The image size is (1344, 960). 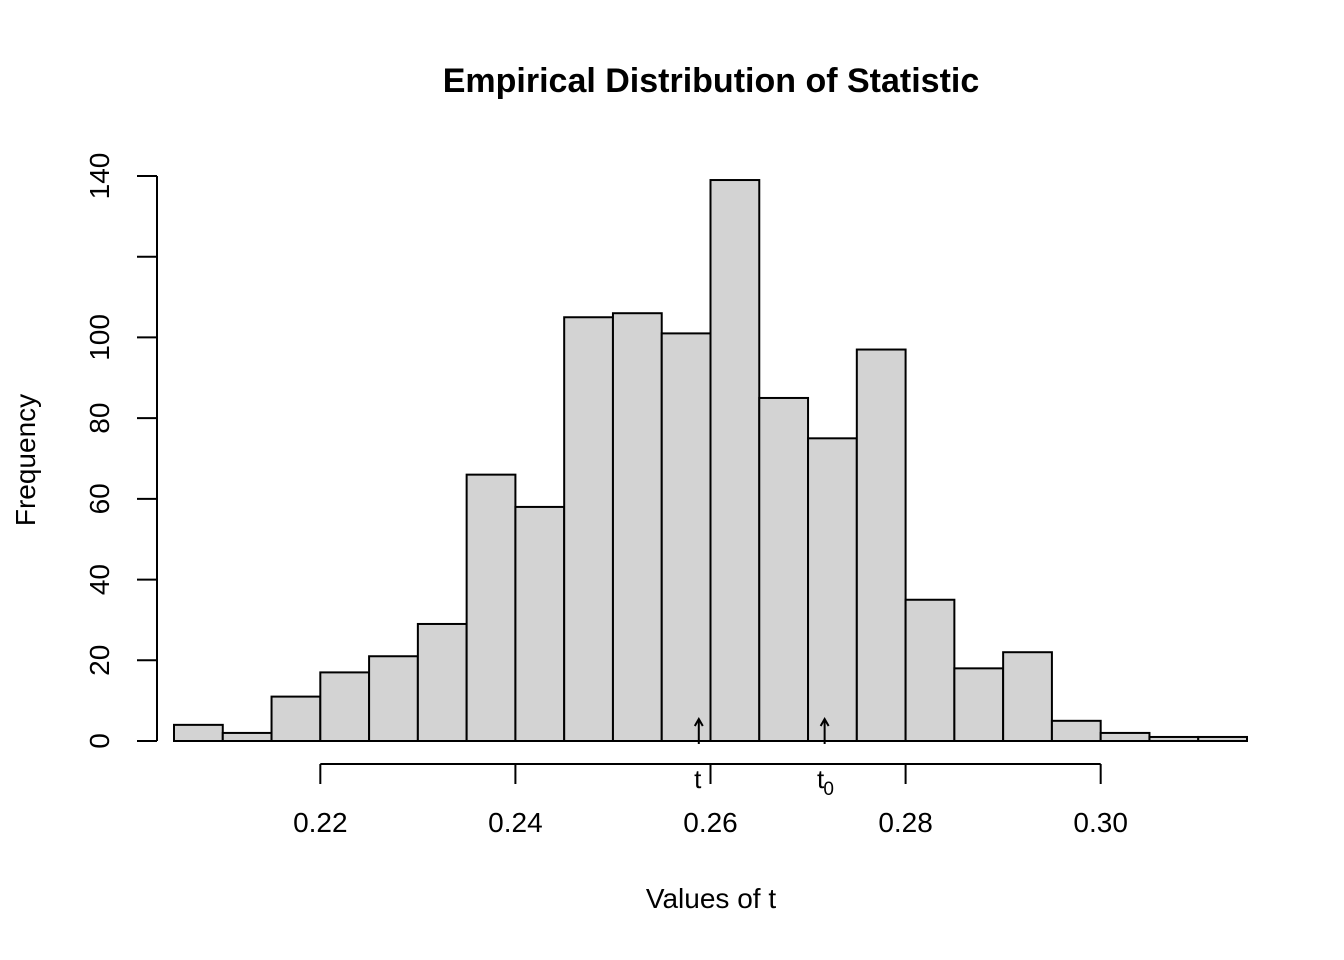 What do you see at coordinates (99, 418) in the screenshot?
I see `y-tick-label: 80` at bounding box center [99, 418].